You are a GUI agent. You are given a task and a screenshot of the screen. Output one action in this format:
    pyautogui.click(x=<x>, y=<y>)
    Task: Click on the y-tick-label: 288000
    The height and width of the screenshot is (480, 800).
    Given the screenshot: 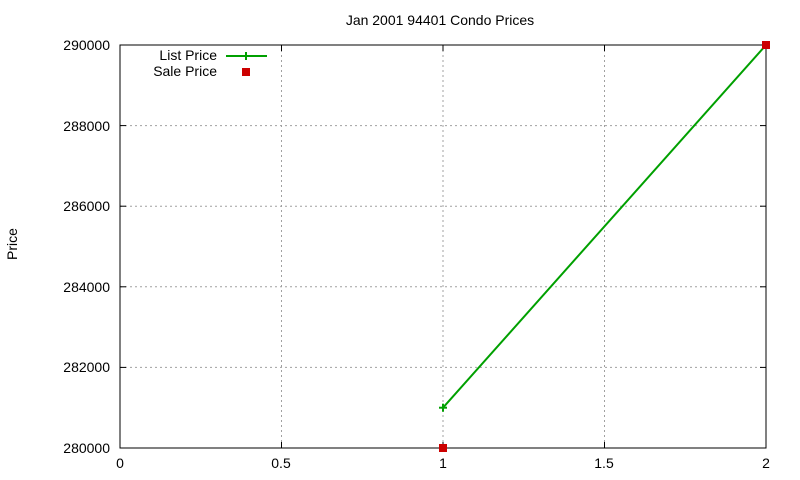 What is the action you would take?
    pyautogui.click(x=86, y=126)
    